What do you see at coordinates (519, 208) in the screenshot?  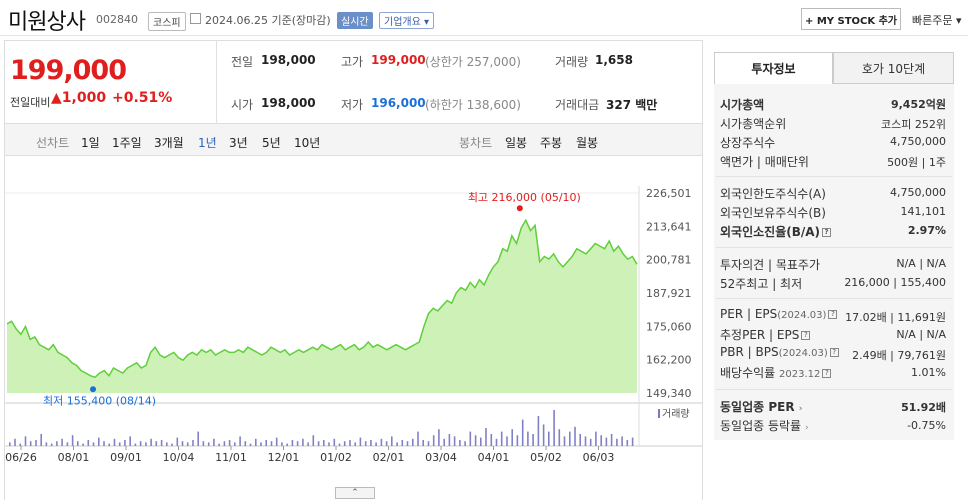 I see `high-marker` at bounding box center [519, 208].